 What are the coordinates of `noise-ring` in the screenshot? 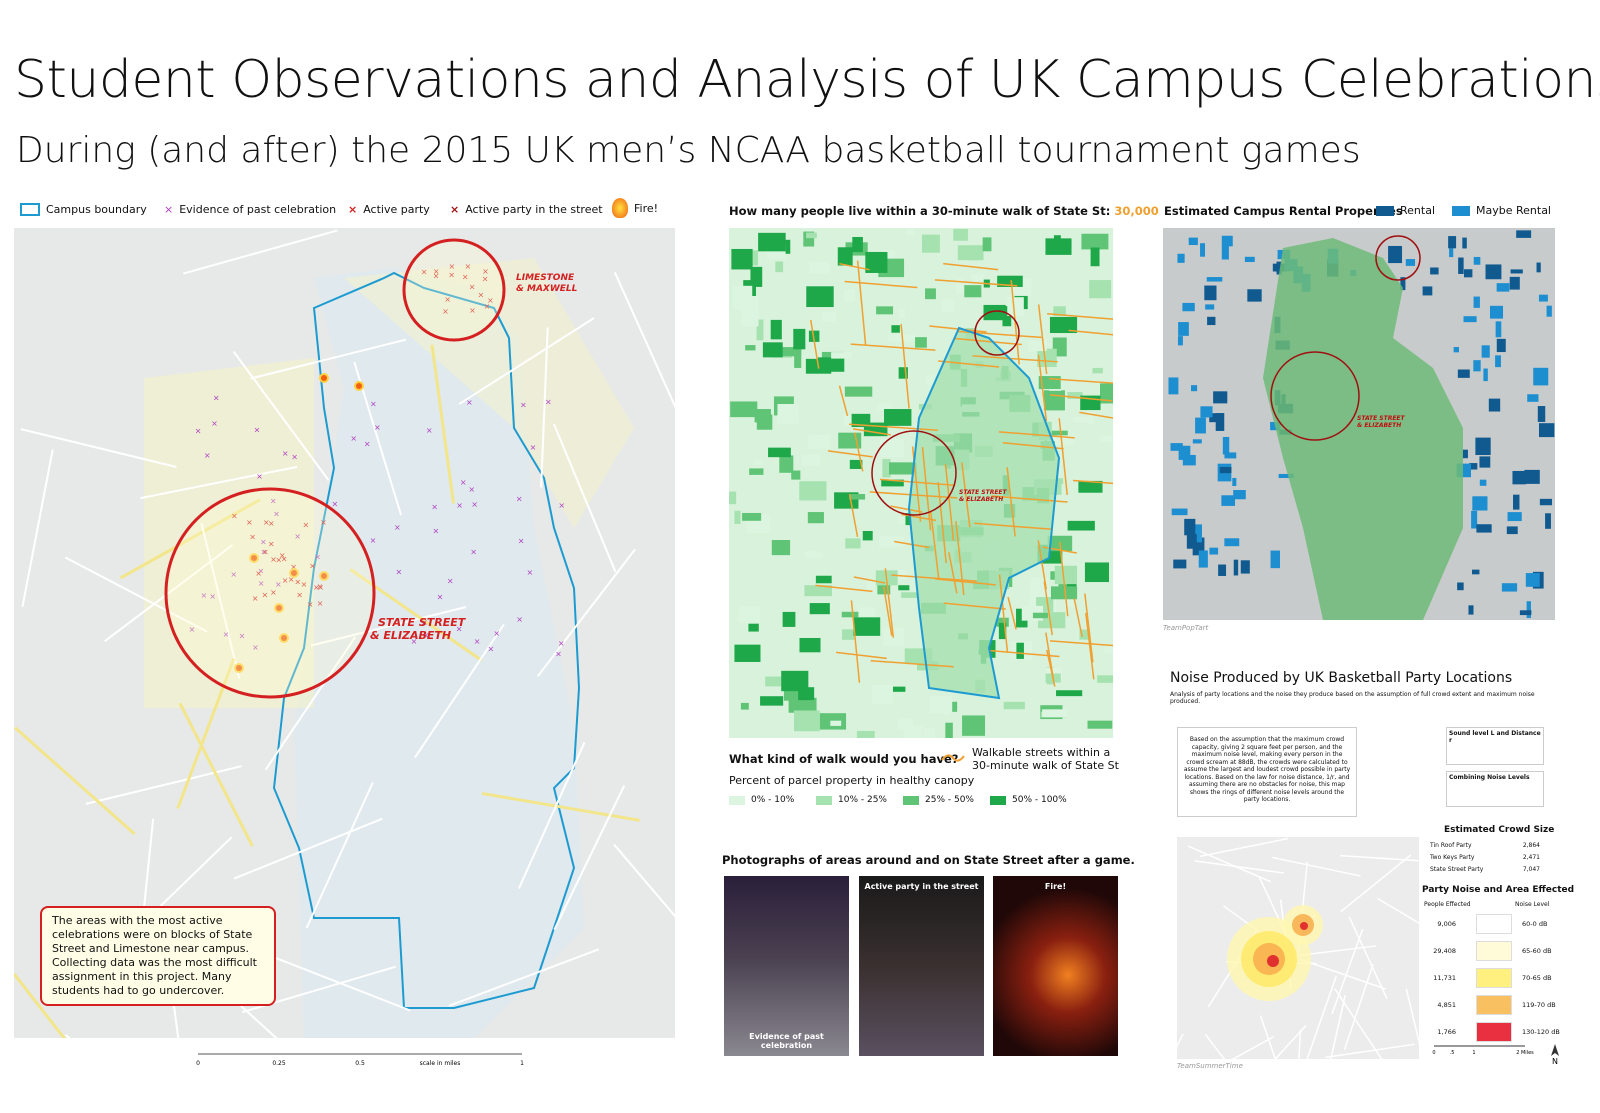 It's located at (1304, 926).